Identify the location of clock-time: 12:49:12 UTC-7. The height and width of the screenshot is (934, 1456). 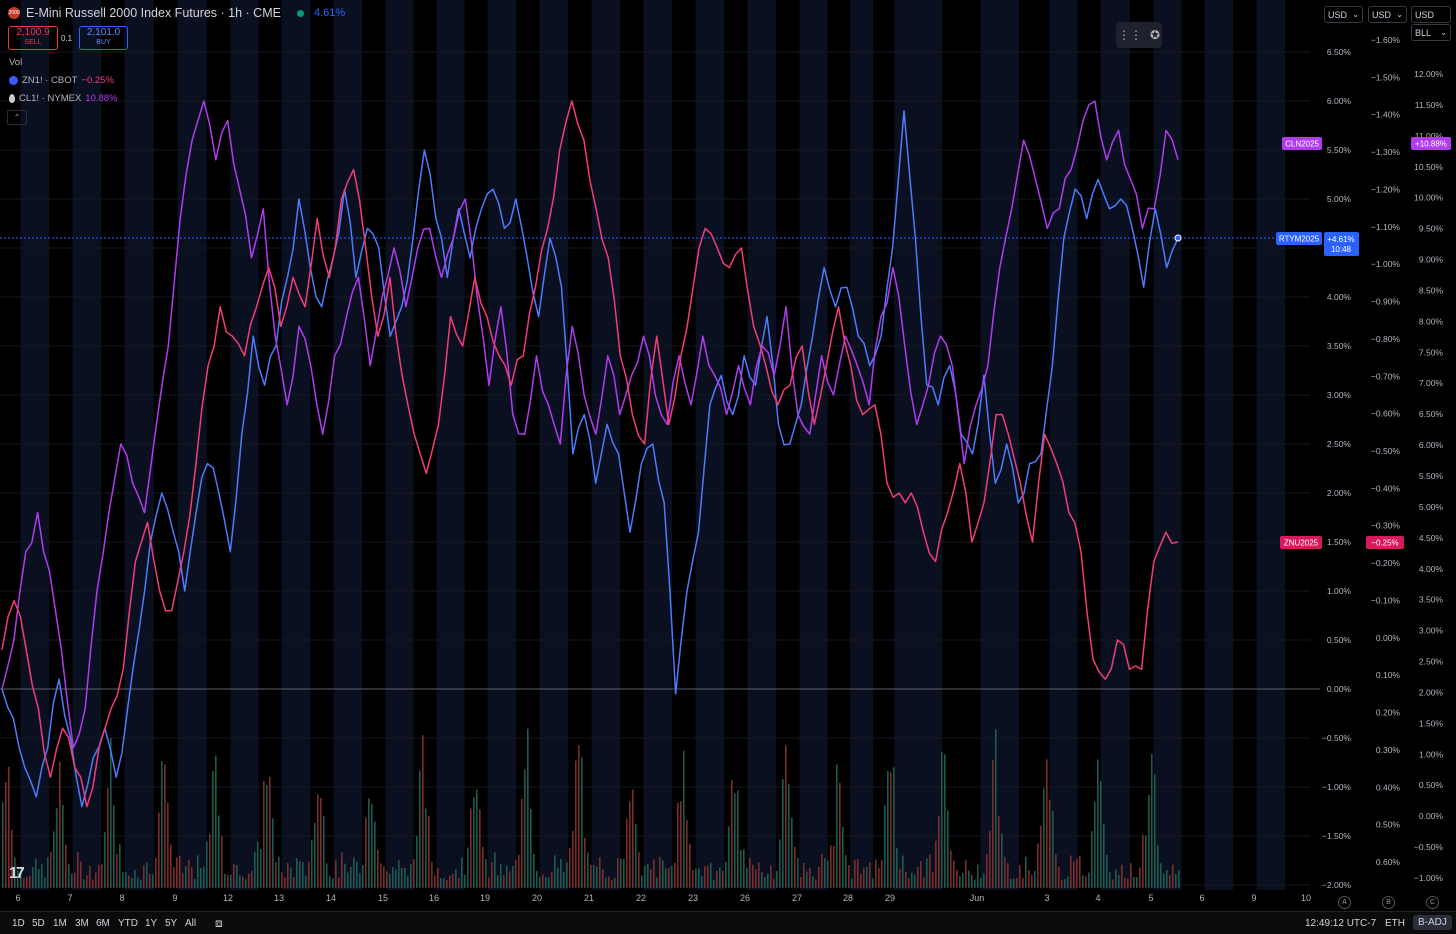
(1341, 923).